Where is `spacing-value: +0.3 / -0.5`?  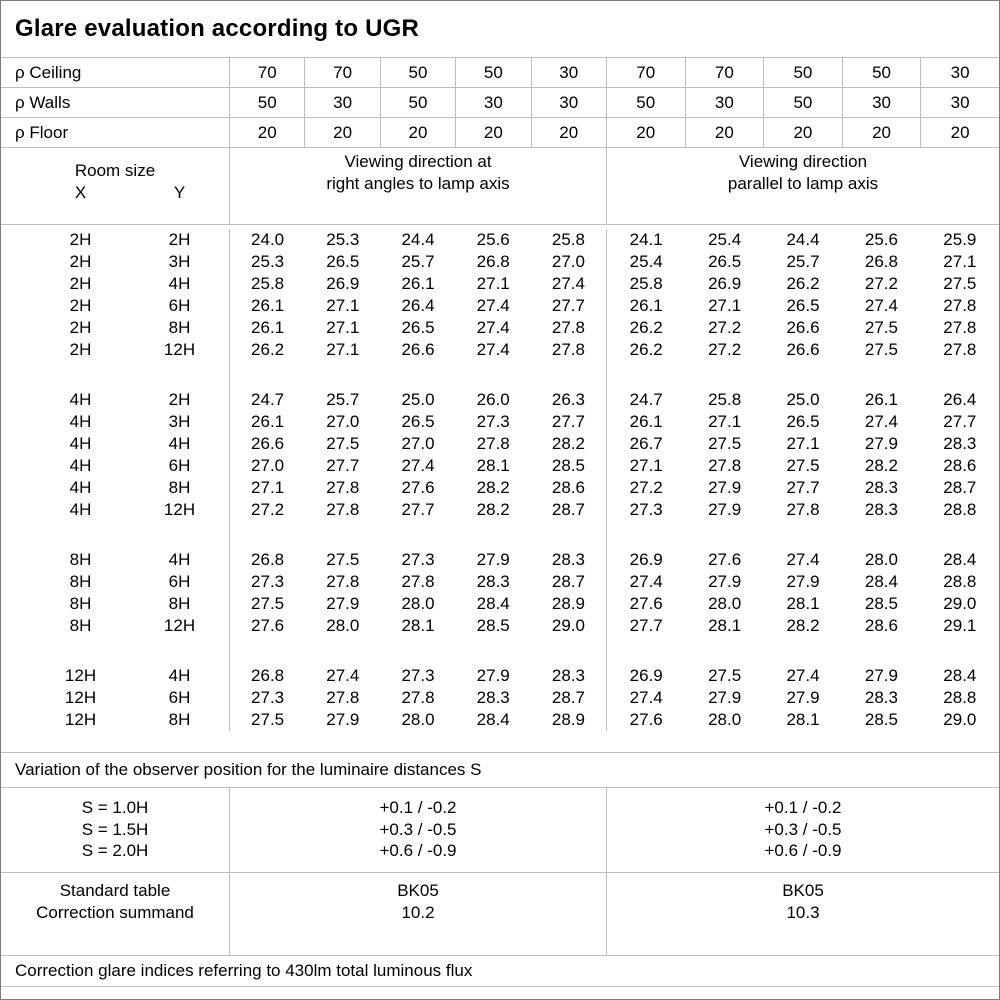
spacing-value: +0.3 / -0.5 is located at coordinates (418, 829).